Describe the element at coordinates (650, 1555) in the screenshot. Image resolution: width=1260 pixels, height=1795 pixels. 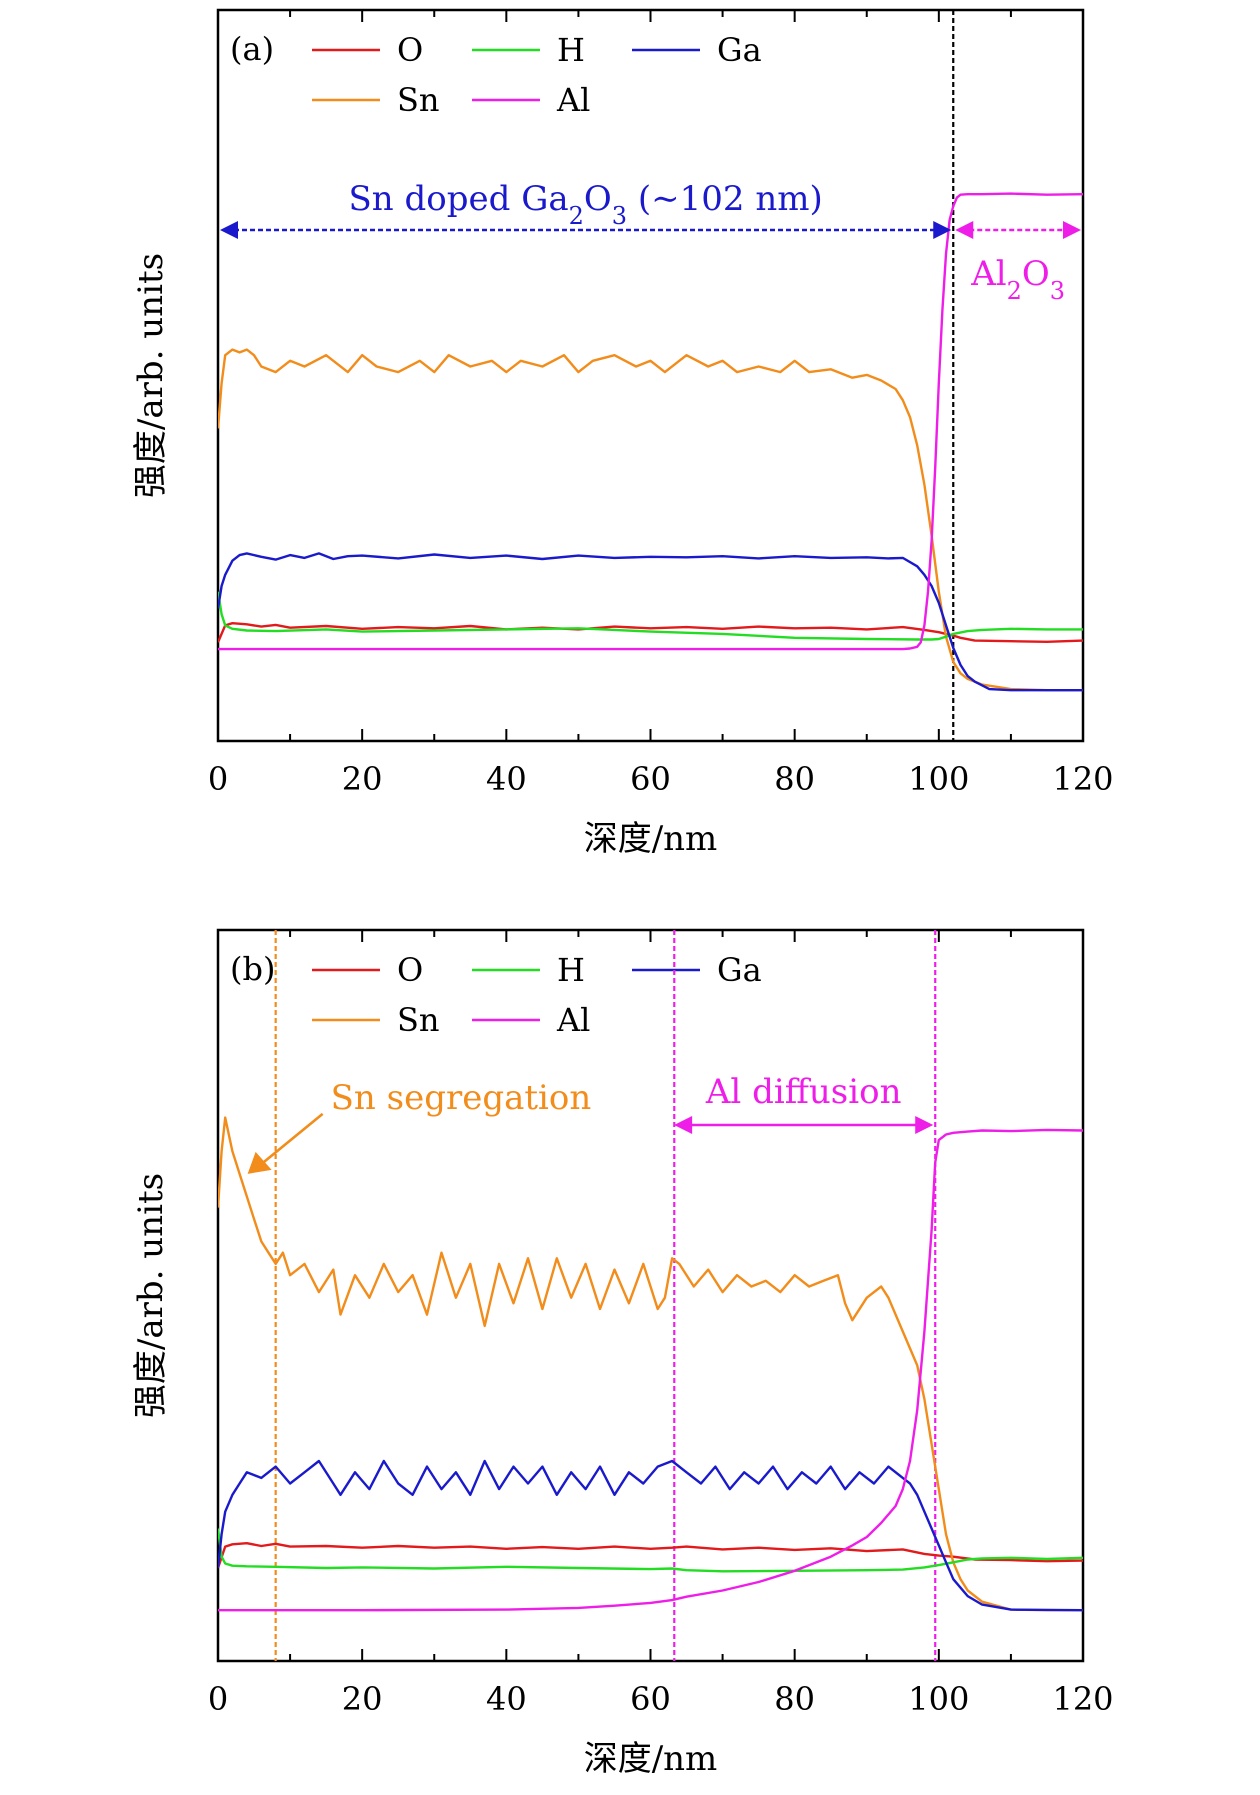
I see `series-line-o` at that location.